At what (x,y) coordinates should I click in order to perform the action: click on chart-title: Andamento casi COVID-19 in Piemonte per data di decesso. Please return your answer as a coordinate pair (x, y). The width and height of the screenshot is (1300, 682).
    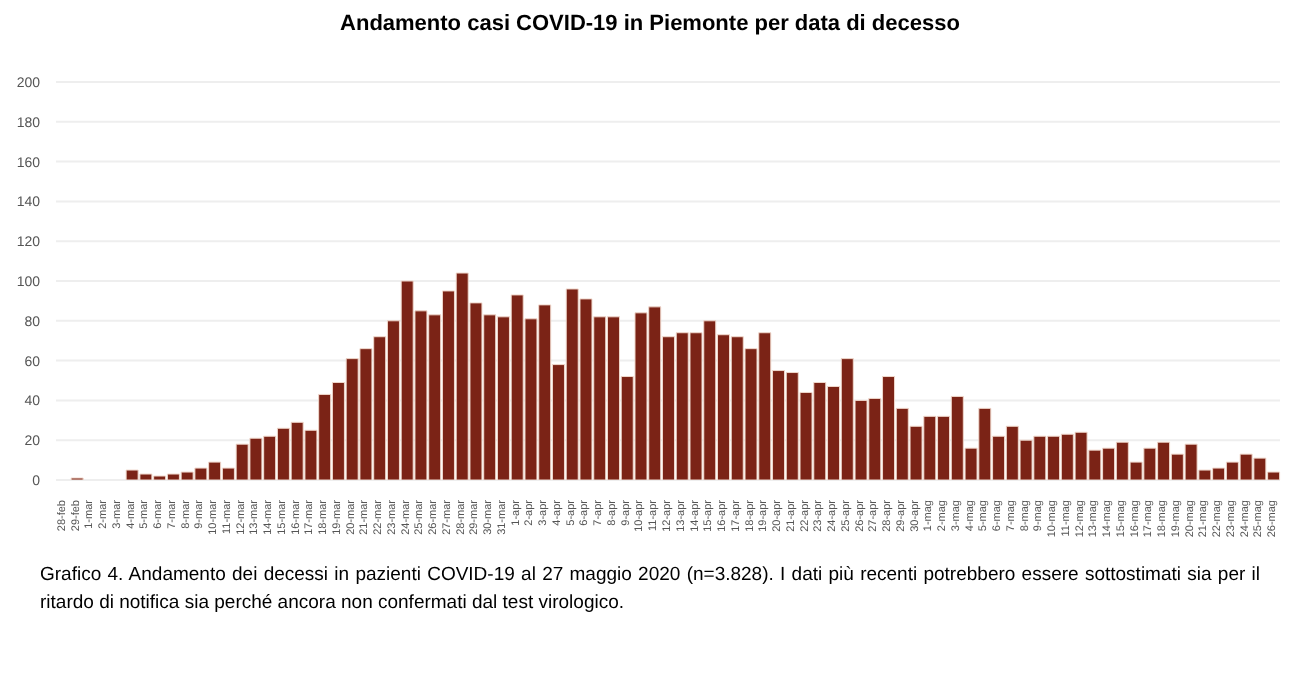
    Looking at the image, I should click on (650, 24).